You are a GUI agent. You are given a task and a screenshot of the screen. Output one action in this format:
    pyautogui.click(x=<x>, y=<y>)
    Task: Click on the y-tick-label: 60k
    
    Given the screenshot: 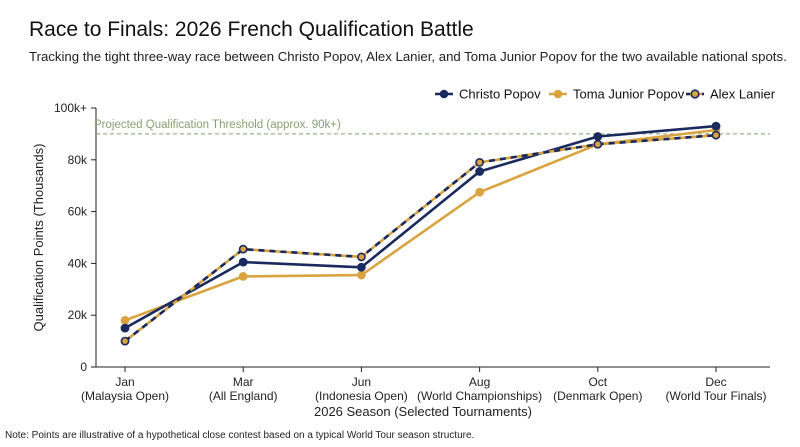 What is the action you would take?
    pyautogui.click(x=78, y=212)
    